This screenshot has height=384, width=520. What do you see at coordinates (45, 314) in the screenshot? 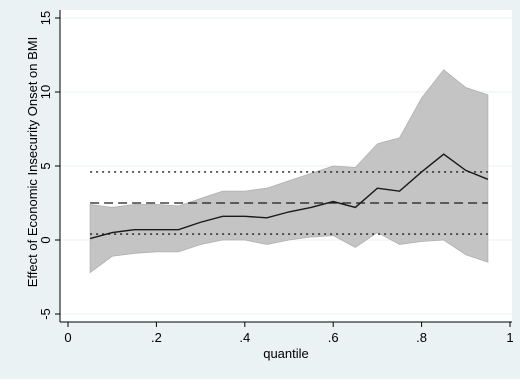
I see `y-tick-label: -5` at bounding box center [45, 314].